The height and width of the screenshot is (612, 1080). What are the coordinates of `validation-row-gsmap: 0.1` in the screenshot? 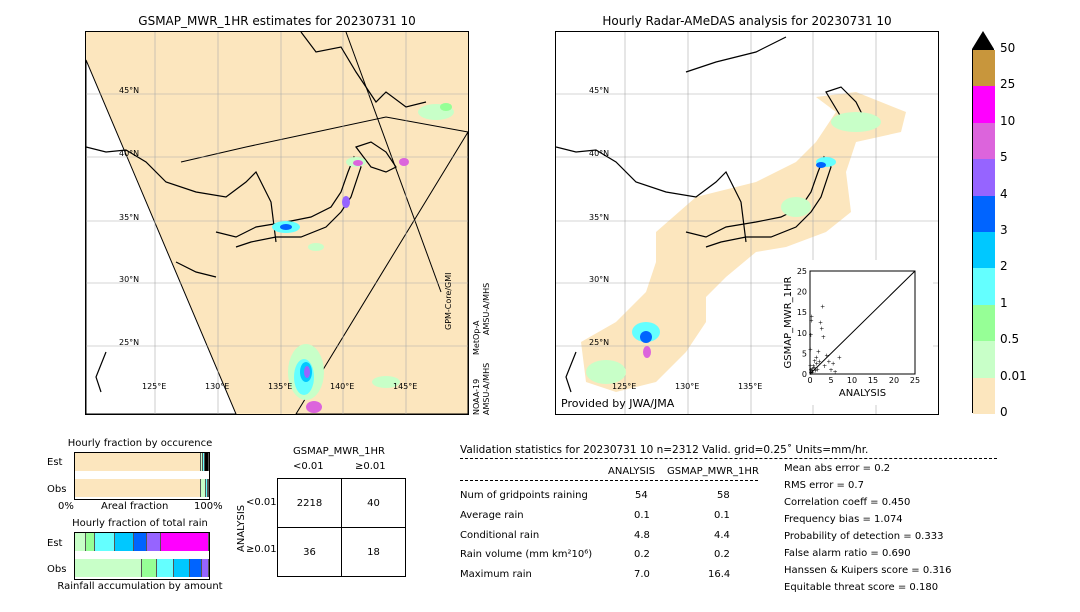 It's located at (722, 515).